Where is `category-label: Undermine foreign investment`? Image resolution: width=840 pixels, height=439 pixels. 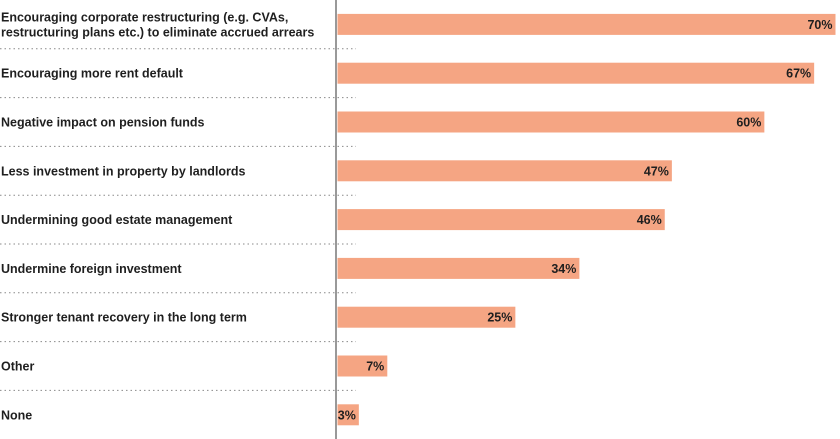 category-label: Undermine foreign investment is located at coordinates (91, 269).